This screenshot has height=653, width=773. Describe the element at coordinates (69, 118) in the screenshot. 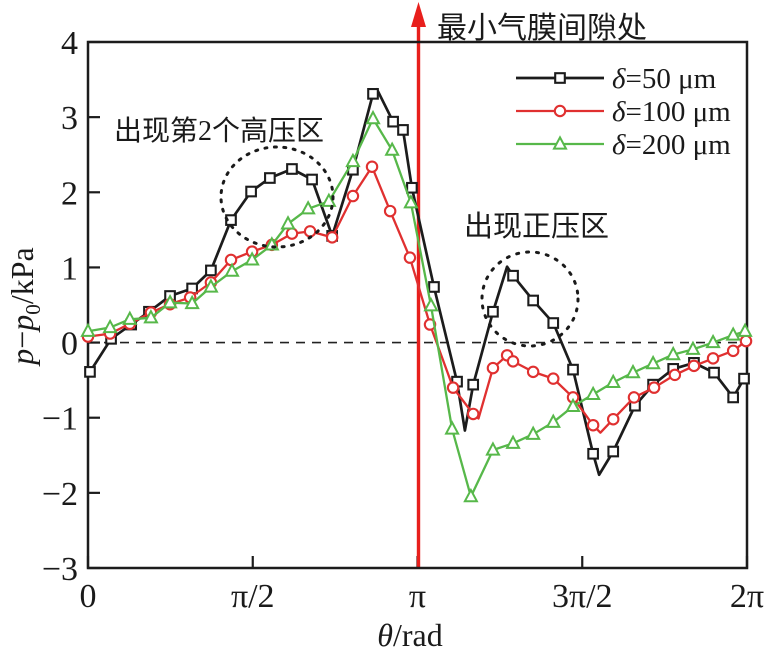

I see `y-tick-label-1: 3` at that location.